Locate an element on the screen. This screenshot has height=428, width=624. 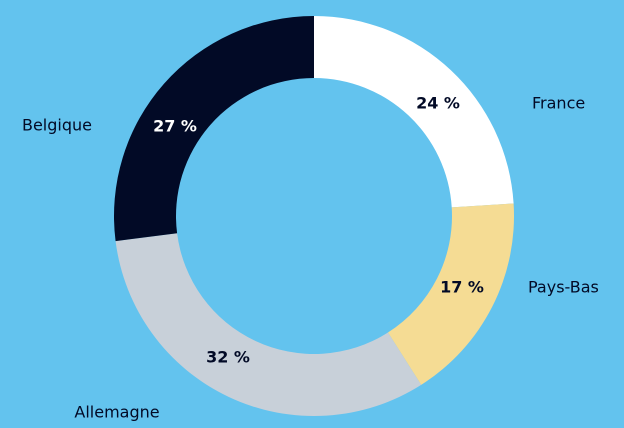
category-label: Allemagne is located at coordinates (116, 412).